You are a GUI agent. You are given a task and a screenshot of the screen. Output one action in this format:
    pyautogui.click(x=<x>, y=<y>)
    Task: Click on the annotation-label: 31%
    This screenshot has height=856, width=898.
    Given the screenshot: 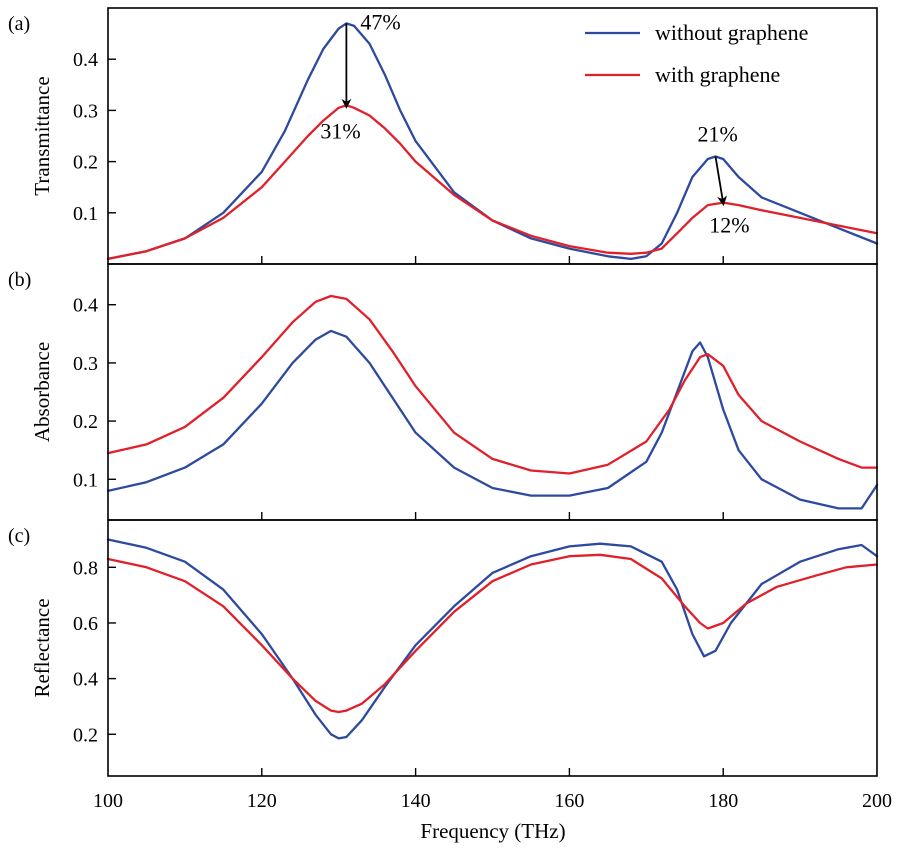 What is the action you would take?
    pyautogui.click(x=340, y=130)
    